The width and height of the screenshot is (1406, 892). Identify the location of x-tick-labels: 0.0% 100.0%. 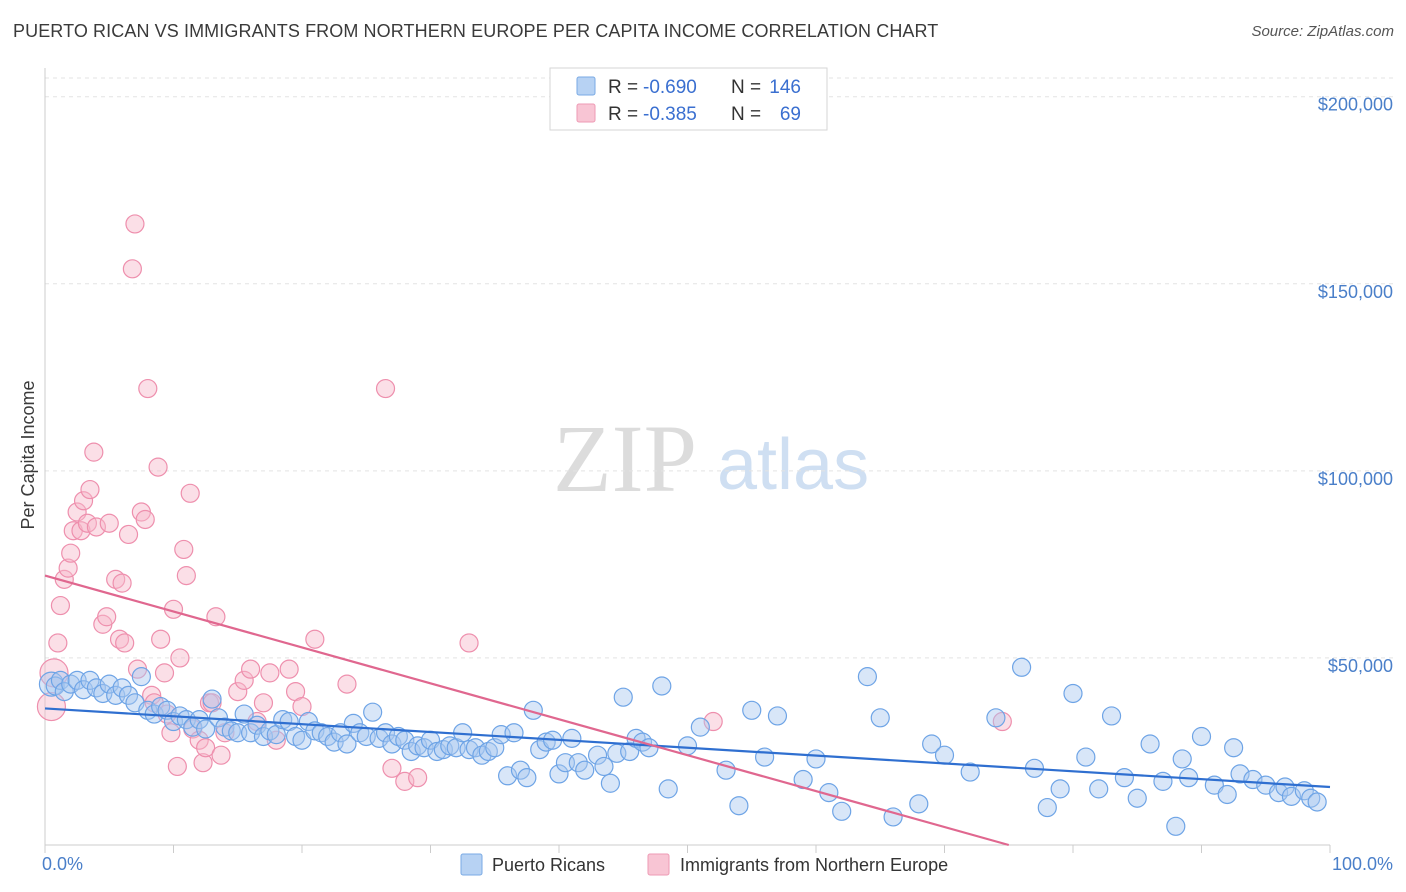
(717, 864).